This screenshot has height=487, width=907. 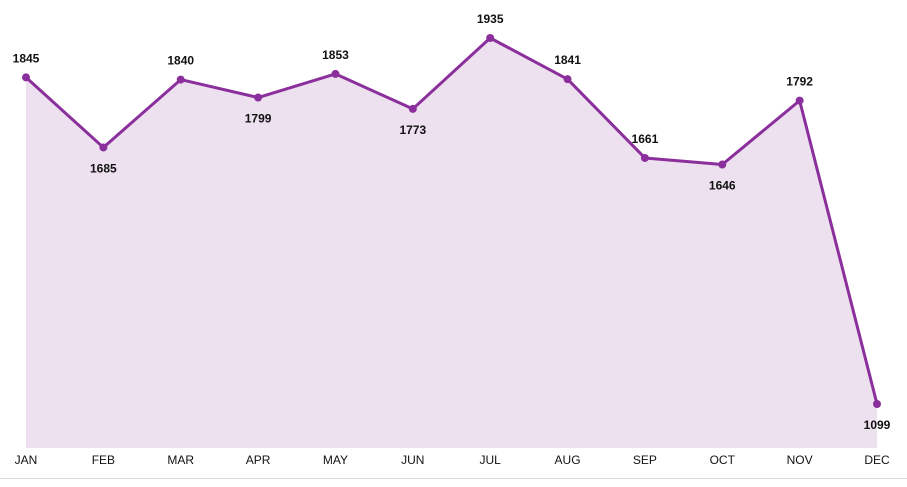 What do you see at coordinates (258, 460) in the screenshot?
I see `x-tick-label-apr: APR` at bounding box center [258, 460].